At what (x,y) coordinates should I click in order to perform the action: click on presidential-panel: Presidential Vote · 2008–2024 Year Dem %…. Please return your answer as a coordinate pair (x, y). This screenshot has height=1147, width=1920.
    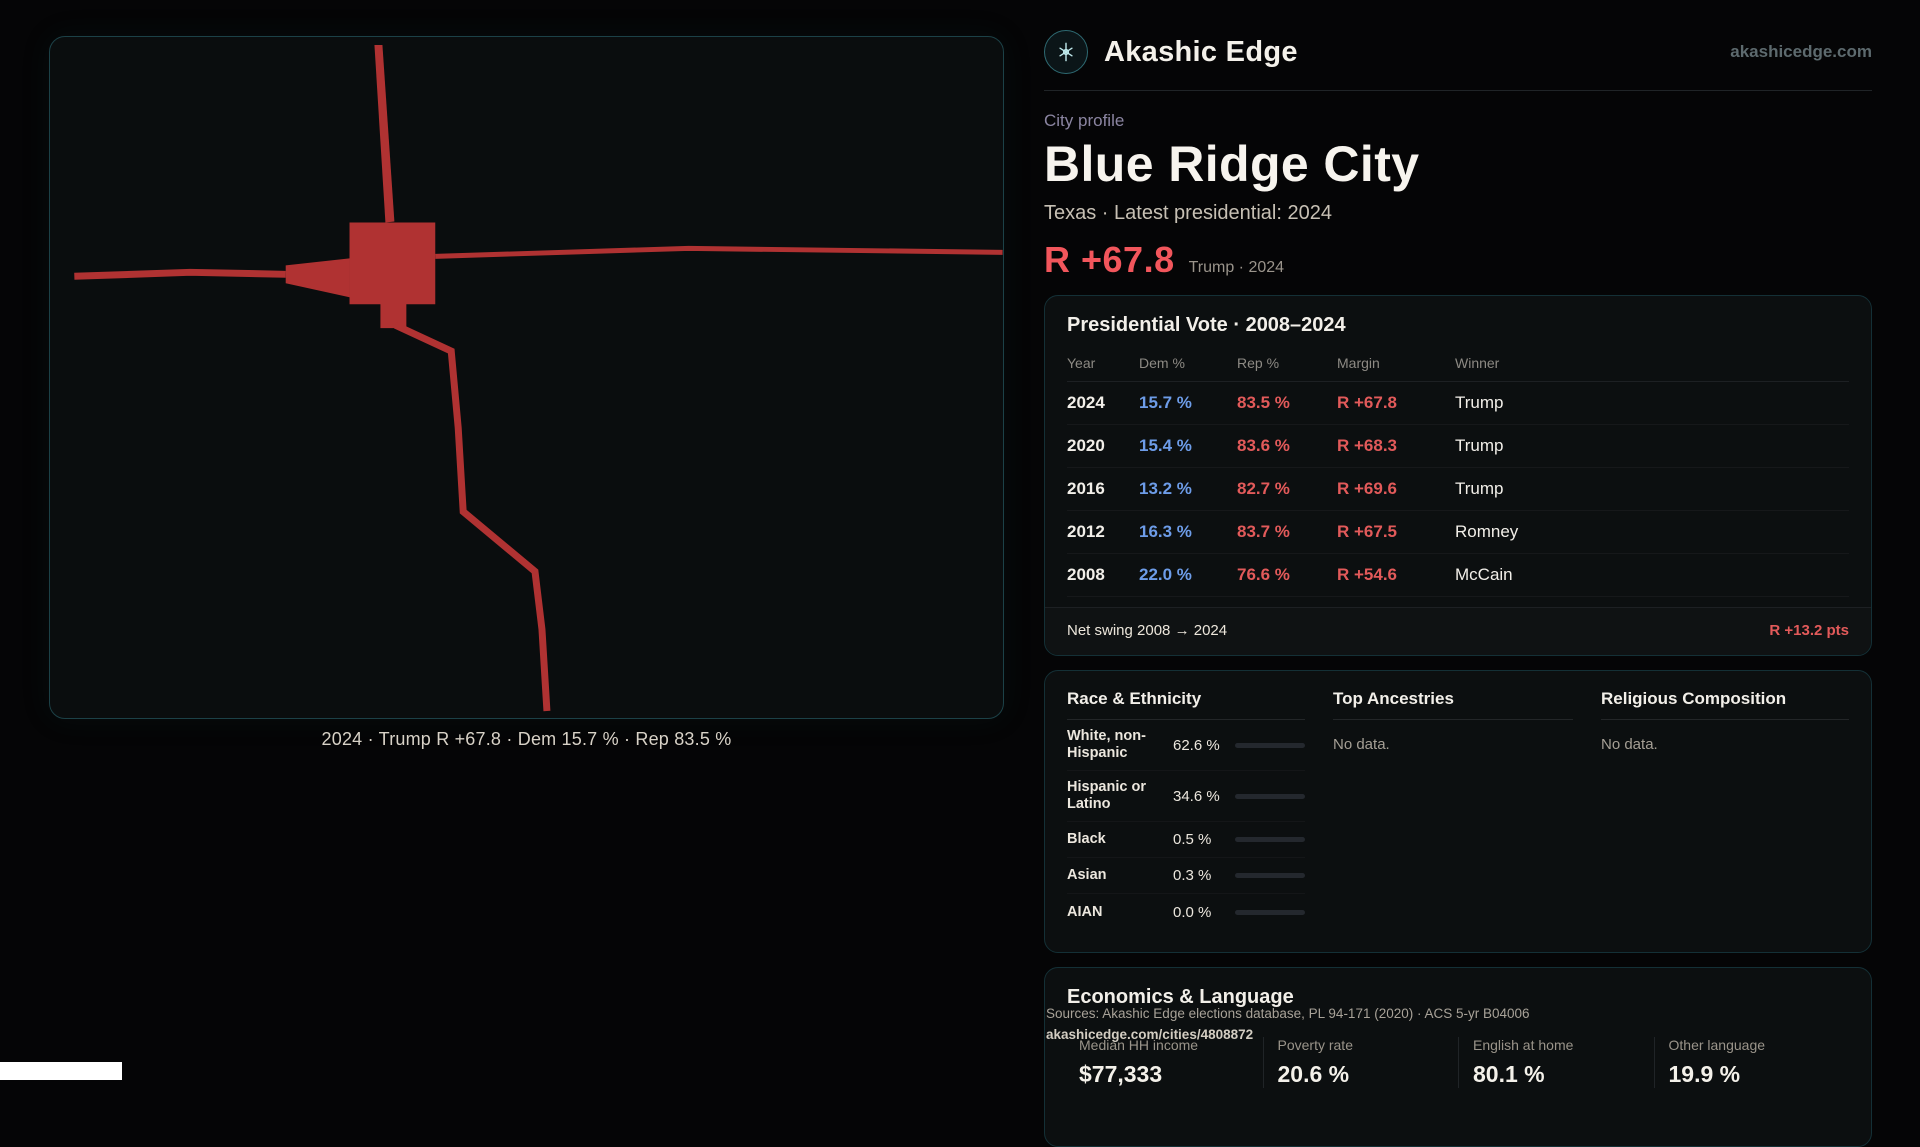
    Looking at the image, I should click on (1458, 475).